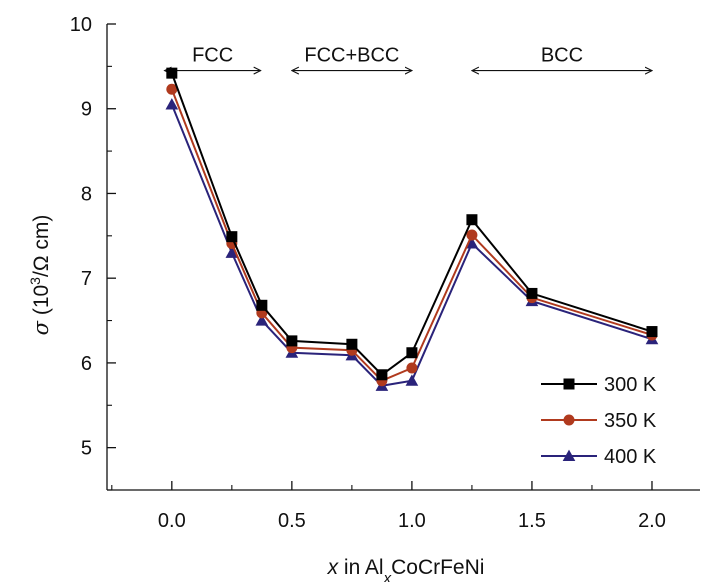 The width and height of the screenshot is (708, 582). I want to click on phase-label: FCC, so click(212, 56).